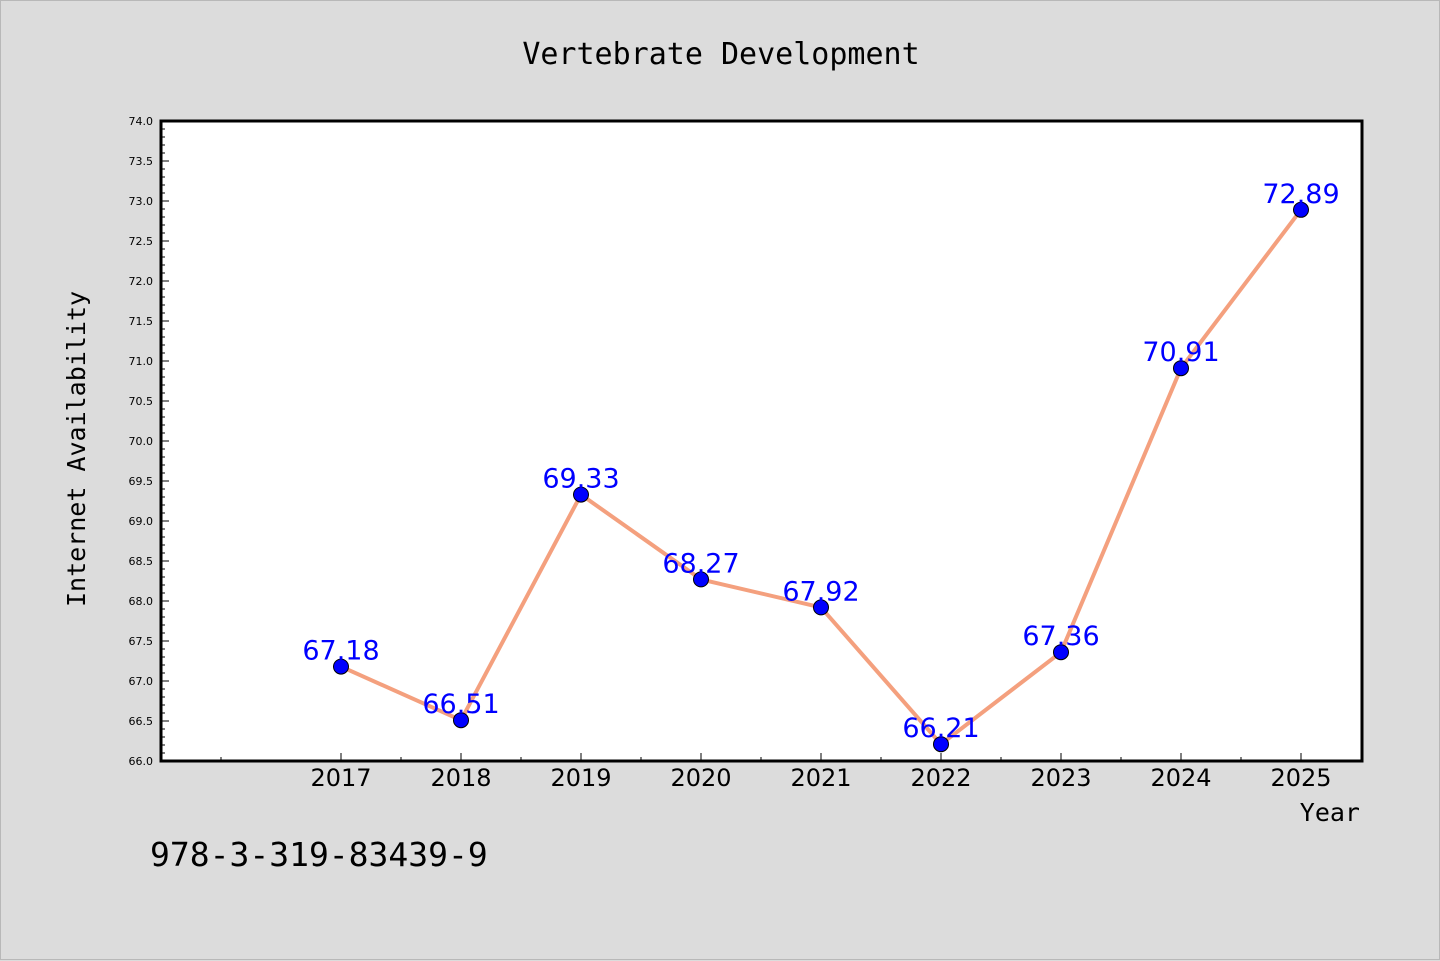 This screenshot has height=961, width=1440. What do you see at coordinates (141, 161) in the screenshot?
I see `y-tick-label: 73.5` at bounding box center [141, 161].